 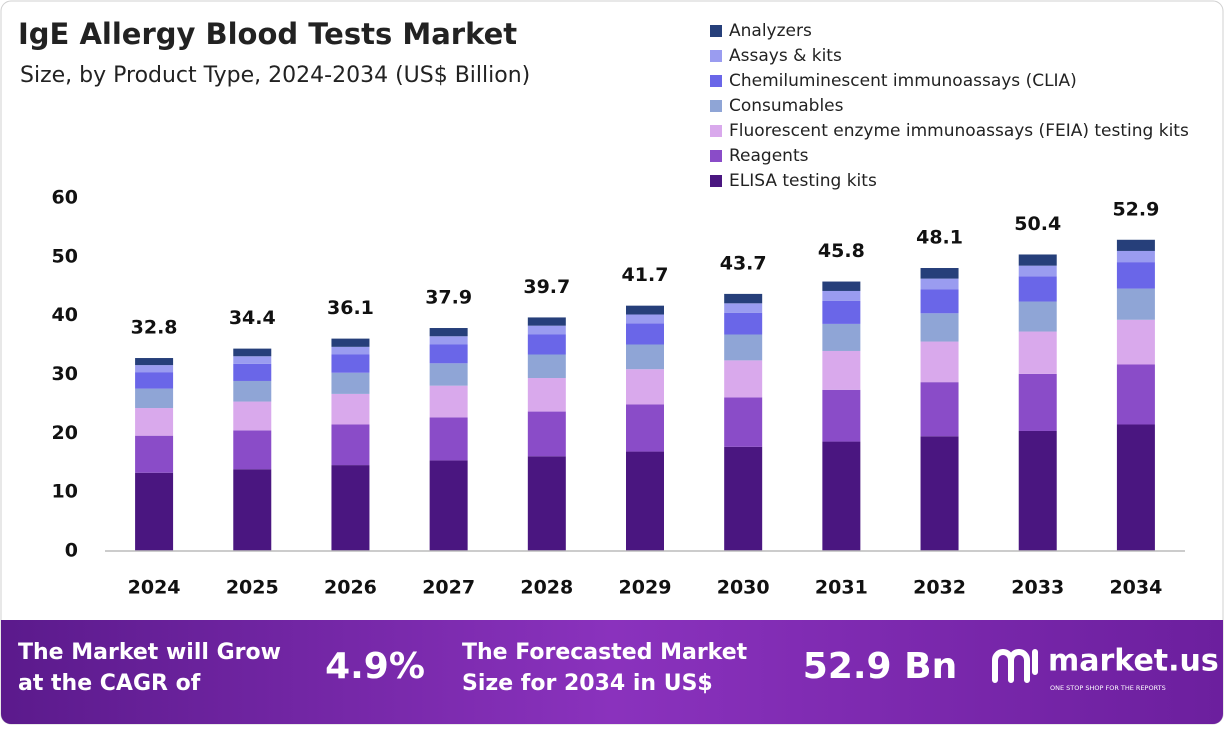 What do you see at coordinates (803, 181) in the screenshot?
I see `legend-label: ELISA testing kits` at bounding box center [803, 181].